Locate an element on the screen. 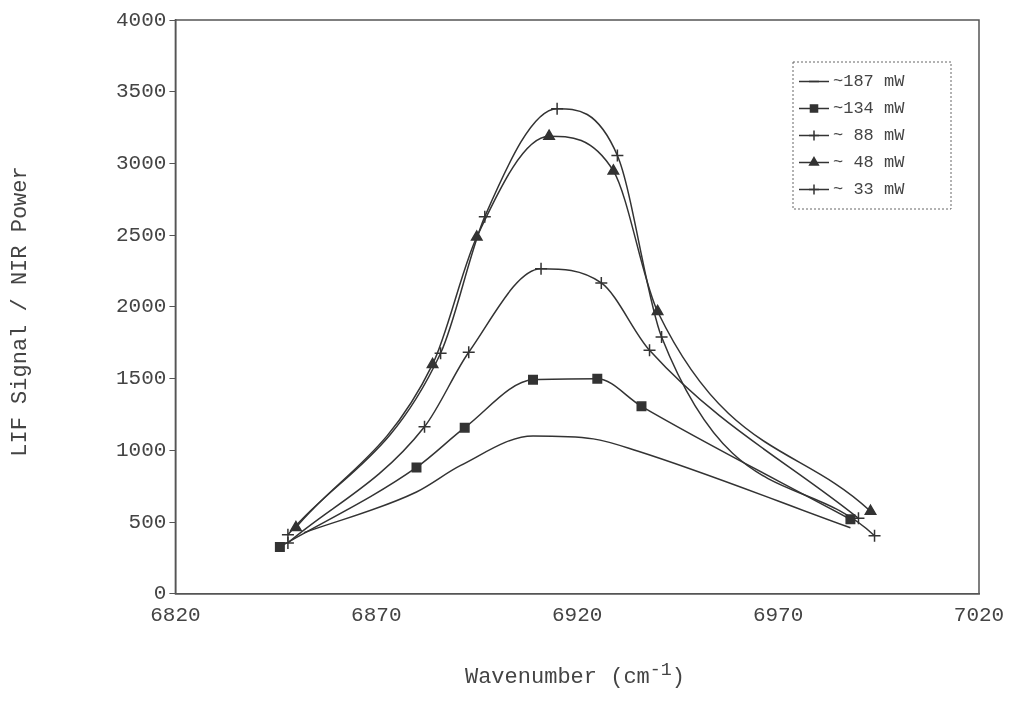 The width and height of the screenshot is (1019, 717). legend-label: ~ 48 mW is located at coordinates (869, 162).